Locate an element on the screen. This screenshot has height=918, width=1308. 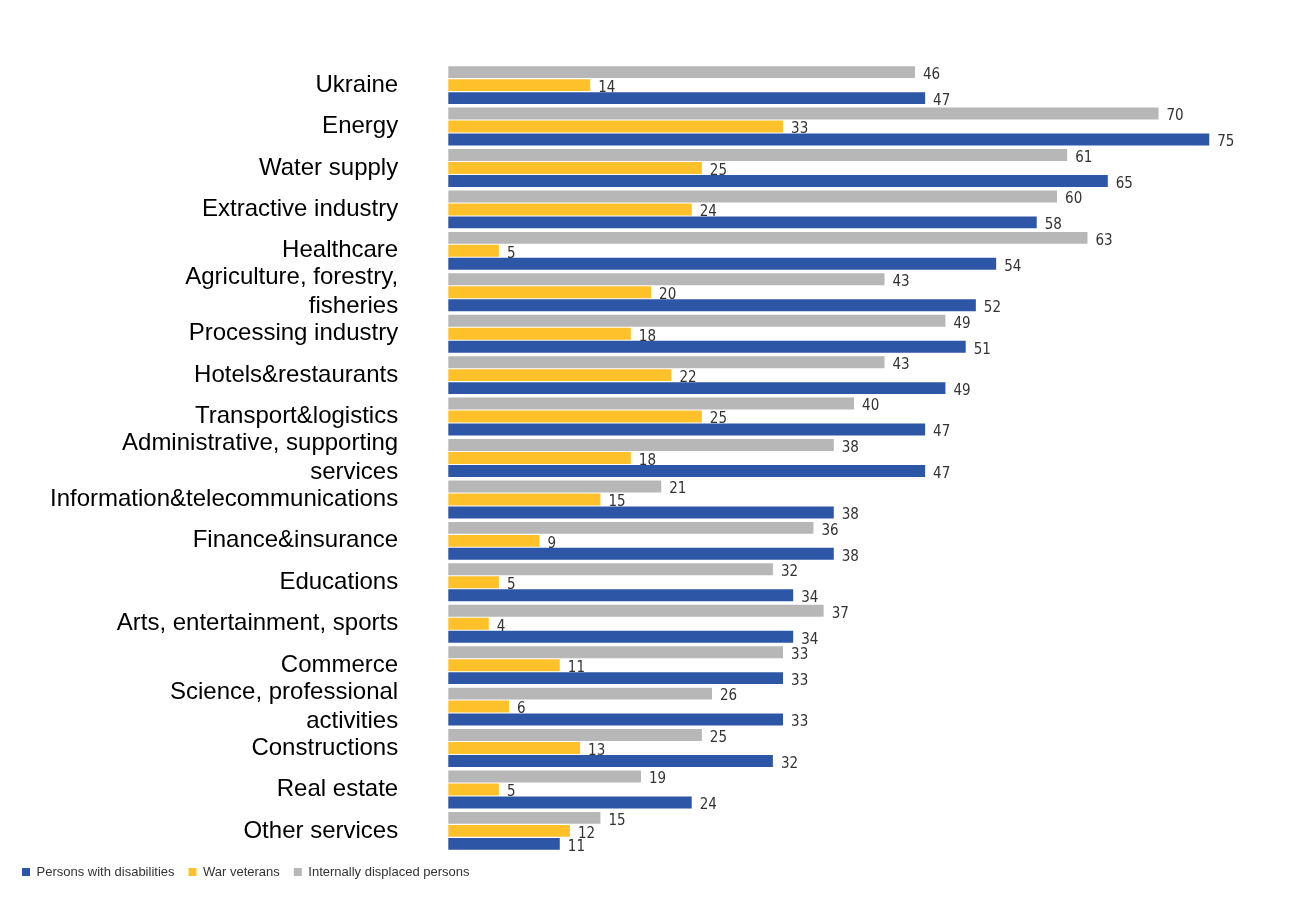
y-tick-label: Processing industry is located at coordinates (293, 332).